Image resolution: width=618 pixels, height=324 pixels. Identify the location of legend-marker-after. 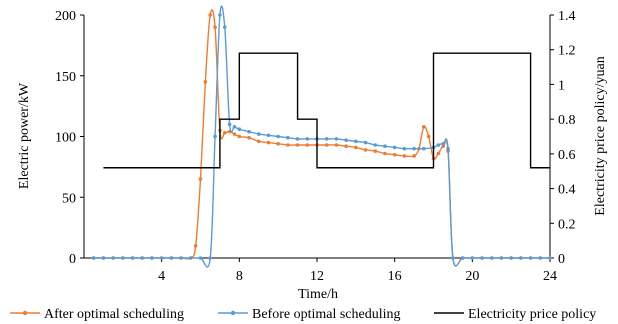
(25, 313).